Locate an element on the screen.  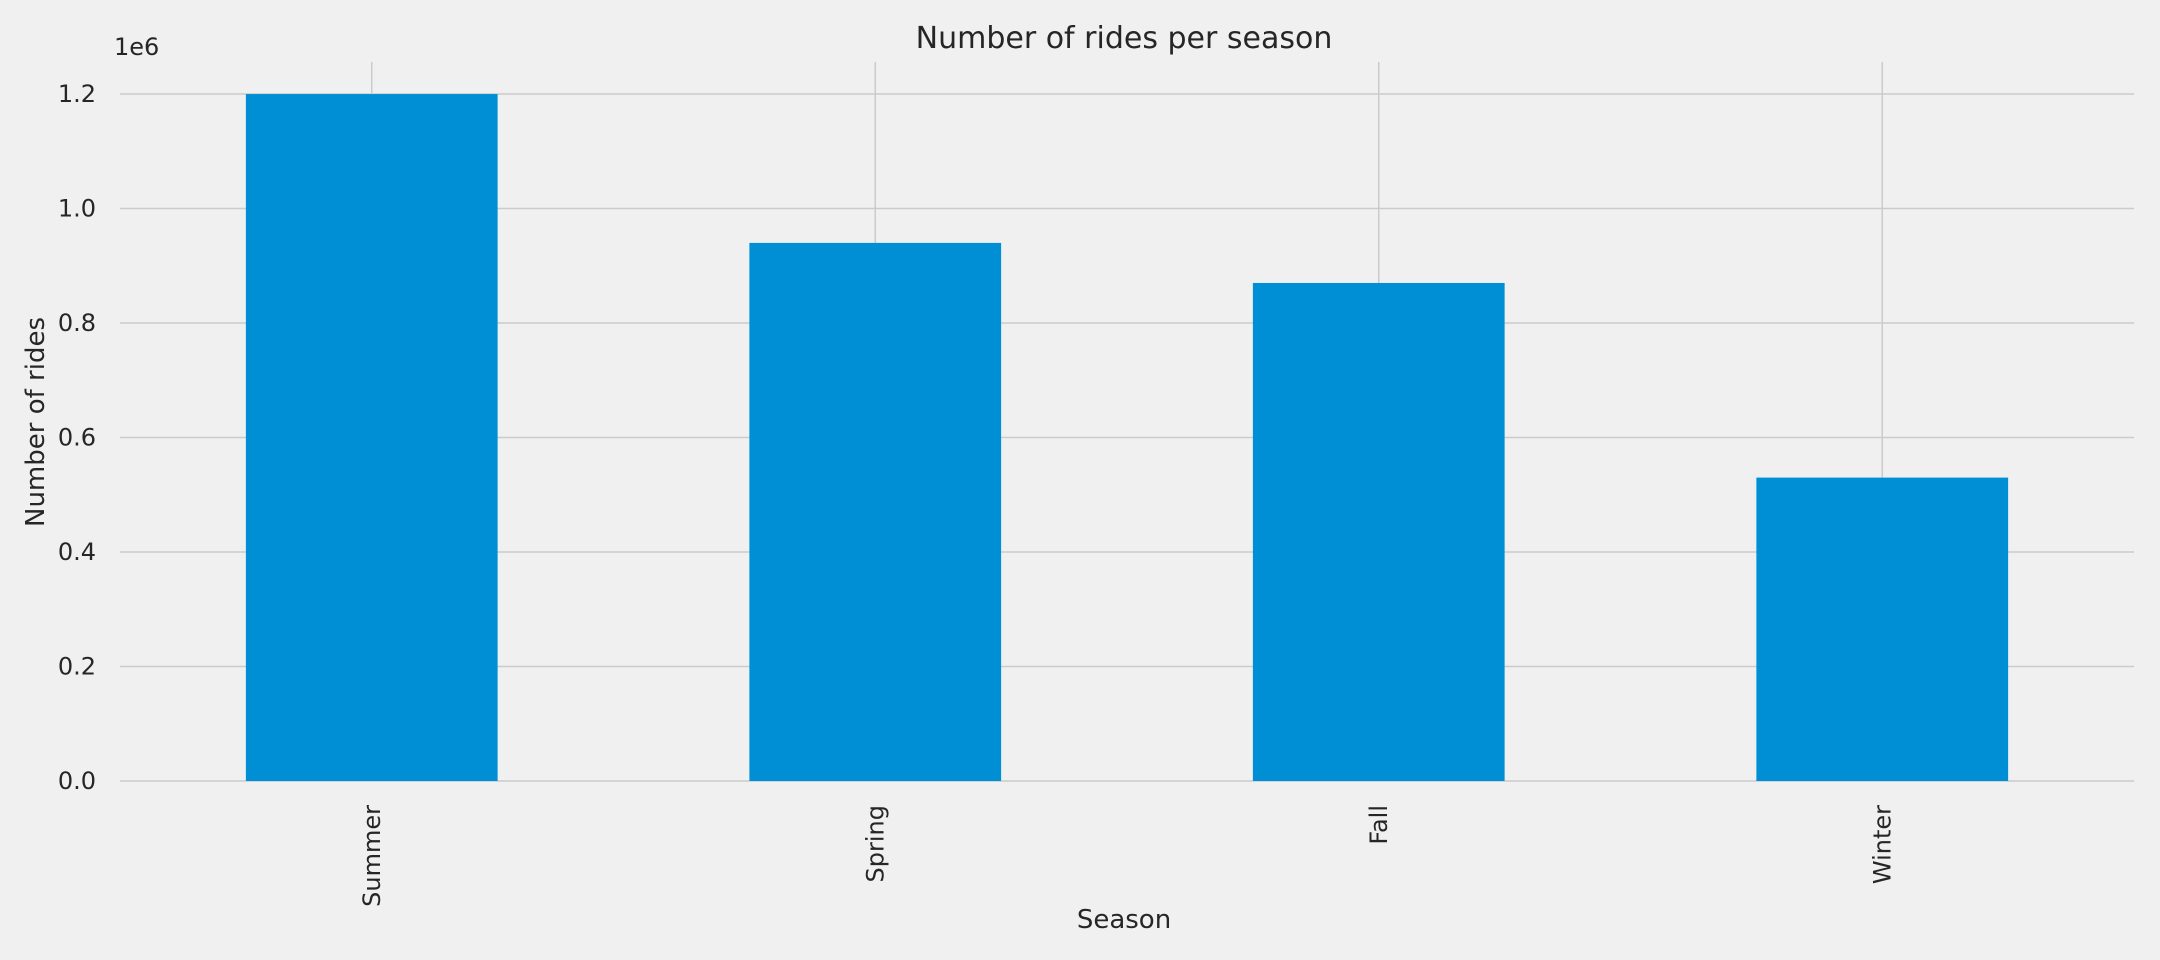
x-tick-labels: Summer Spring Fall Winter is located at coordinates (1127, 856).